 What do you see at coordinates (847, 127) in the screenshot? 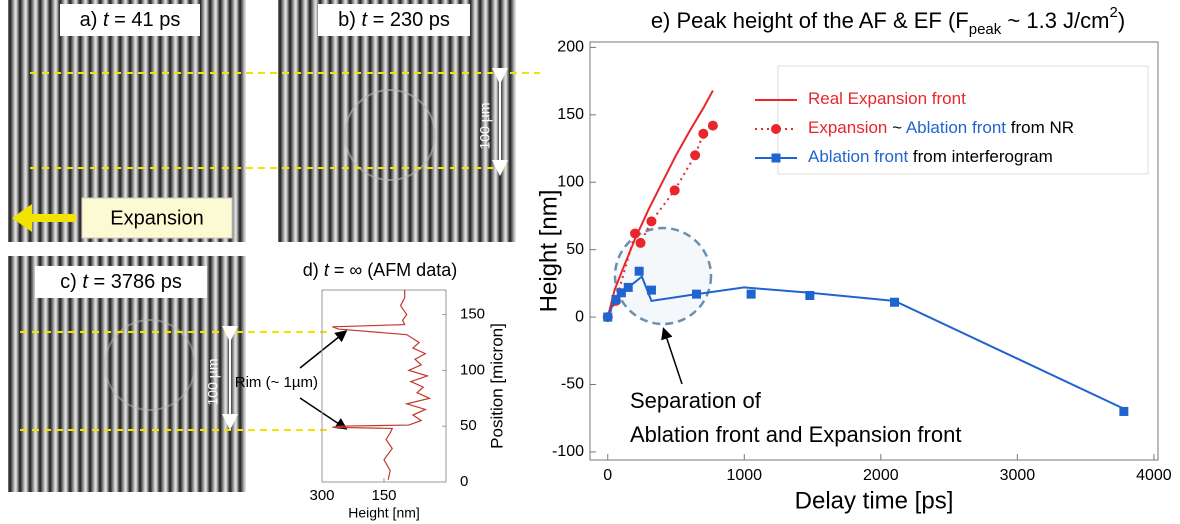
I see `legend-part: Expansion` at bounding box center [847, 127].